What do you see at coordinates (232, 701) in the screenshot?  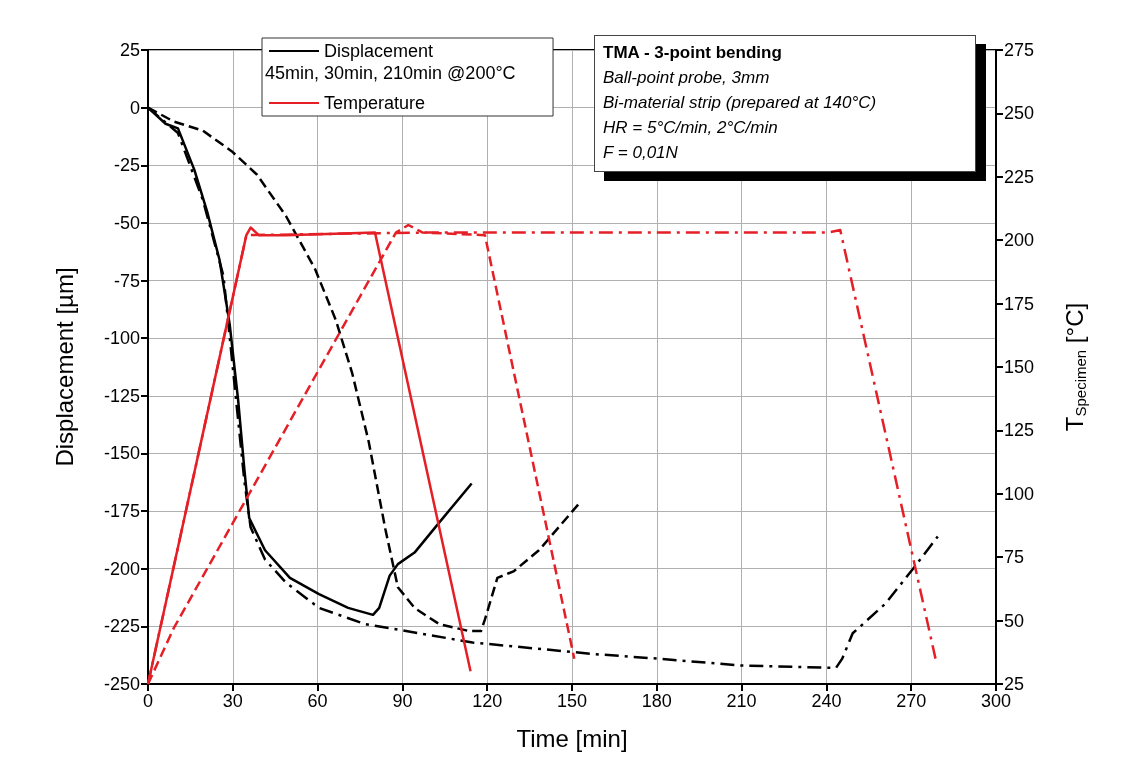 I see `x-tick-label: 30` at bounding box center [232, 701].